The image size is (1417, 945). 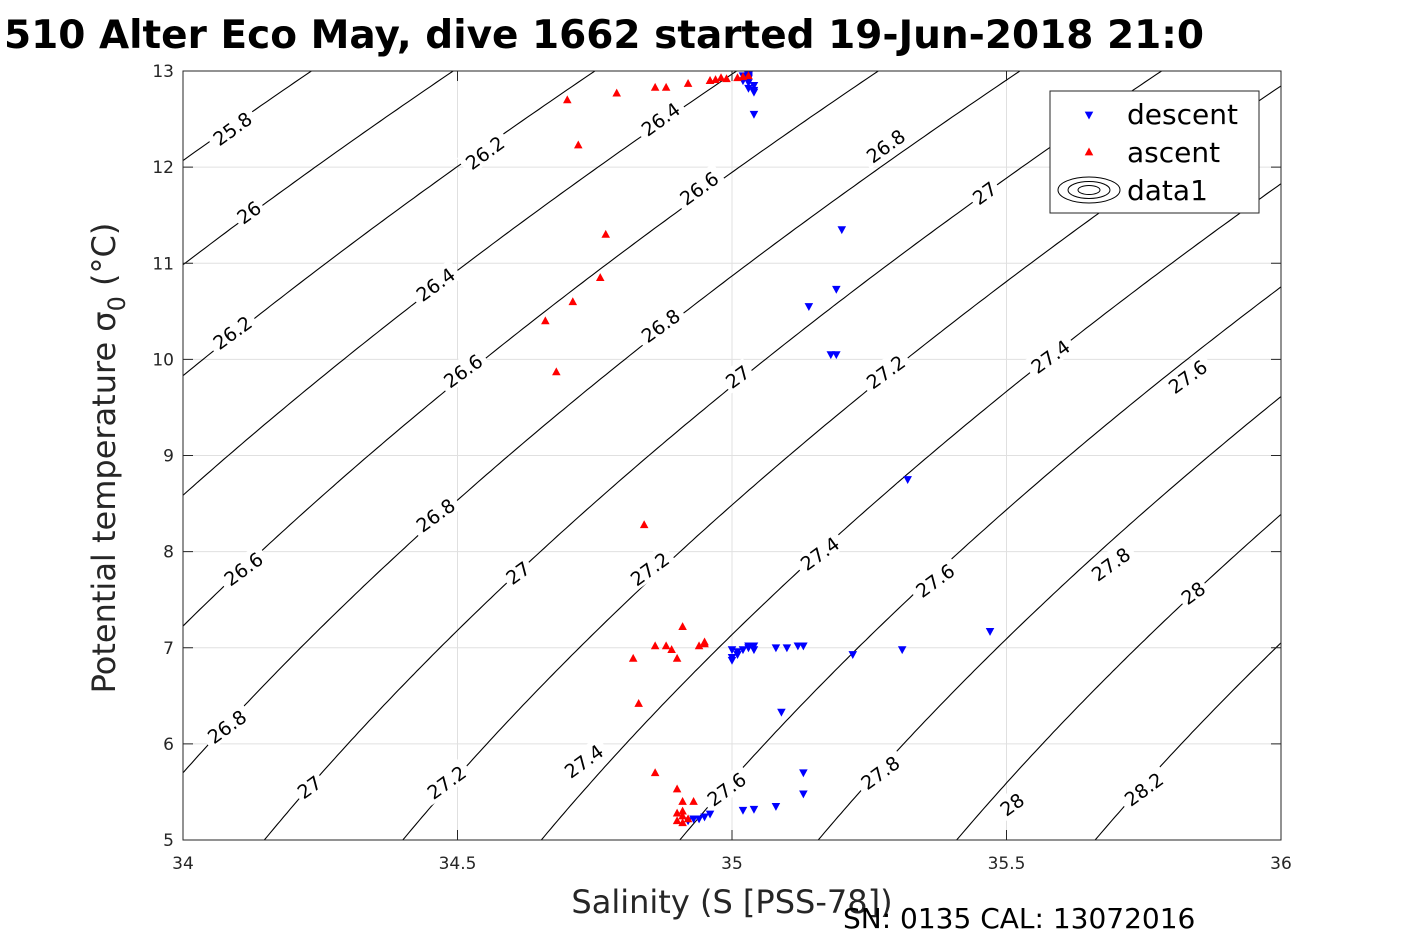 I want to click on contour-label: 25.8, so click(x=232, y=128).